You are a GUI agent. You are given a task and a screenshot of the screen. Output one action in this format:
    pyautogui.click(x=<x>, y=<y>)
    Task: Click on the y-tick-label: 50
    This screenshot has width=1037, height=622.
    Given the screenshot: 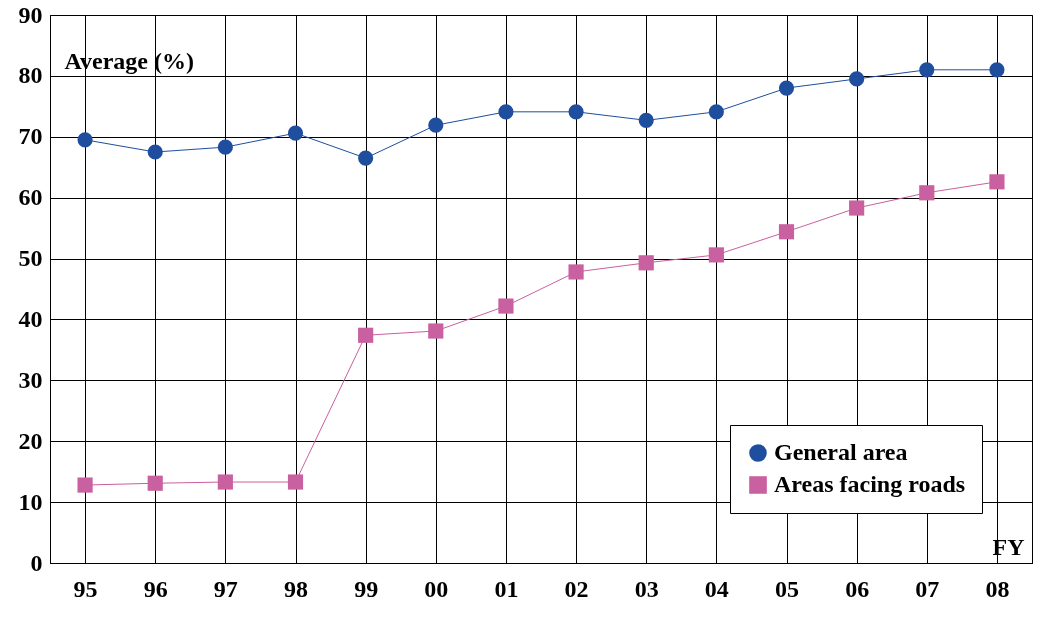 What is the action you would take?
    pyautogui.click(x=30, y=258)
    